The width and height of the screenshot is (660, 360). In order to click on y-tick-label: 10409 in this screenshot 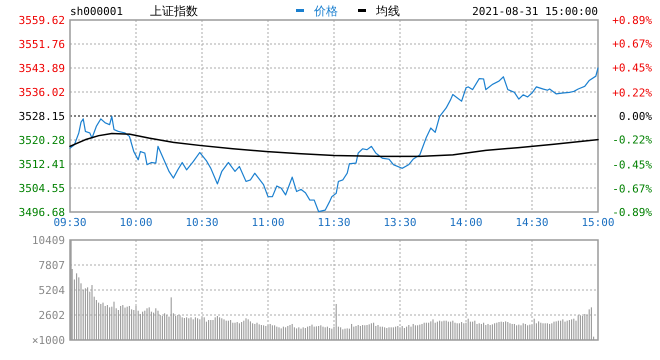, I will do `click(48, 240)`.